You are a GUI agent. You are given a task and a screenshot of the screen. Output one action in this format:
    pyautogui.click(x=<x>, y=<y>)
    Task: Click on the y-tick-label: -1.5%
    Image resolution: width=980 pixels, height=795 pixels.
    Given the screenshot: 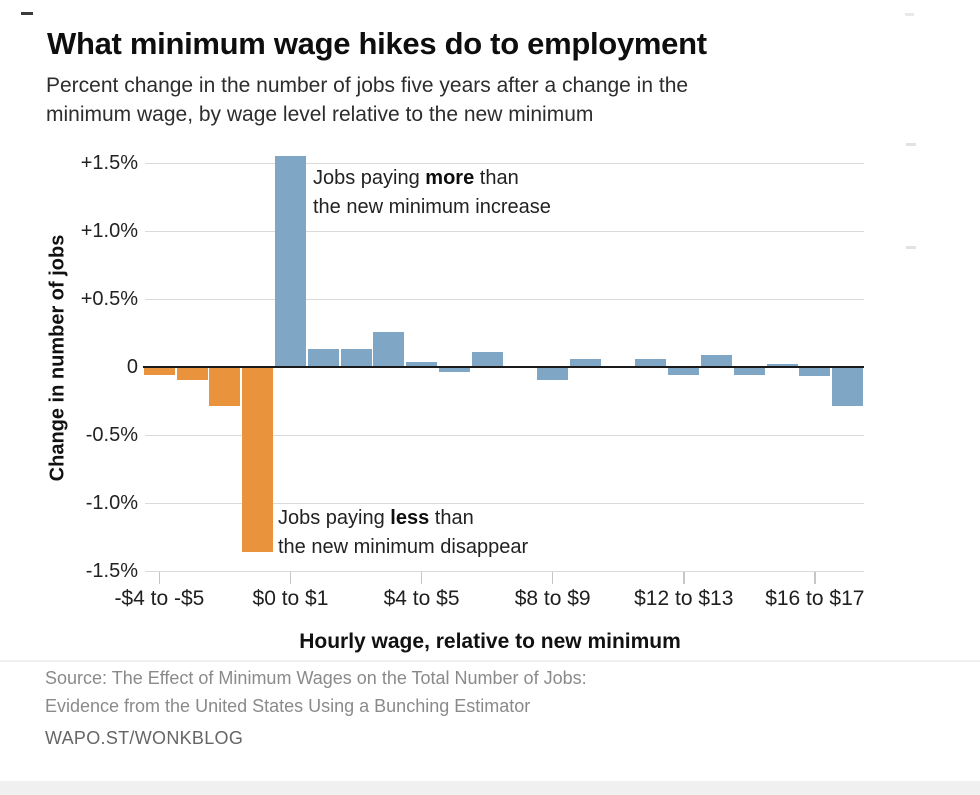 What is the action you would take?
    pyautogui.click(x=111, y=571)
    